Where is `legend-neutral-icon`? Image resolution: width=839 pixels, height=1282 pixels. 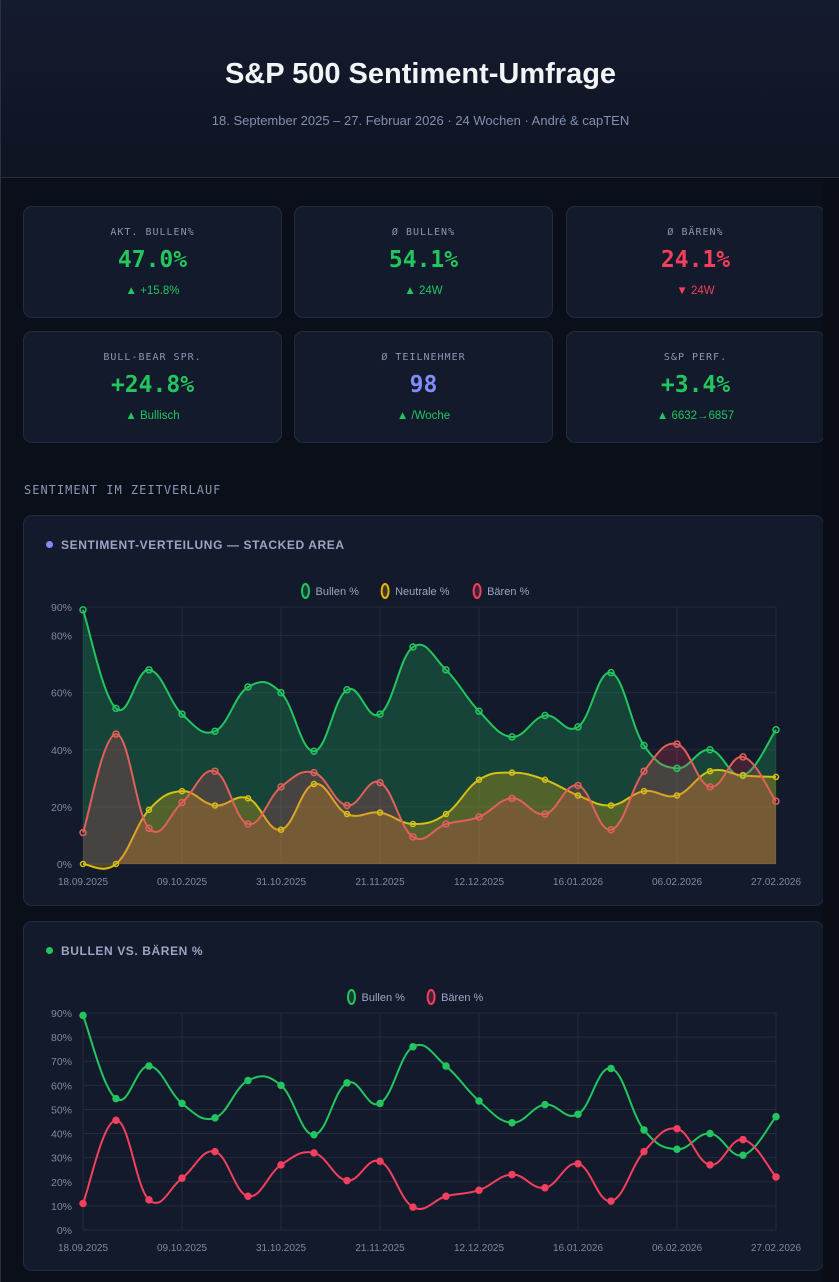 legend-neutral-icon is located at coordinates (385, 591).